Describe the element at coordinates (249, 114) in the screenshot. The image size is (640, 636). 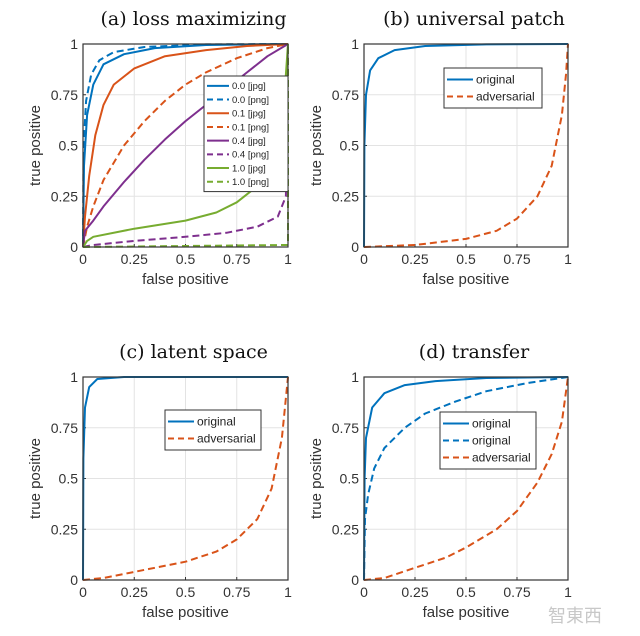
I see `legend-entry: 0.1 [jpg]` at that location.